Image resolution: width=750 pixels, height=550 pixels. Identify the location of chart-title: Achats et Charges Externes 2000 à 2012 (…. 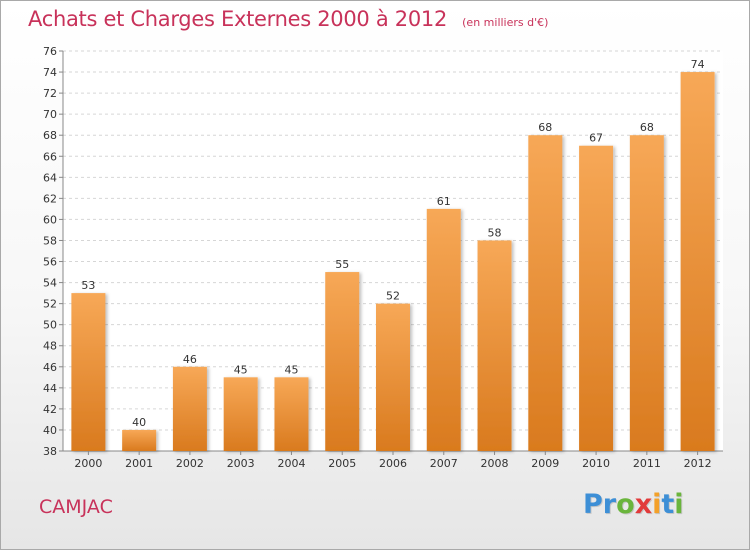
(288, 19).